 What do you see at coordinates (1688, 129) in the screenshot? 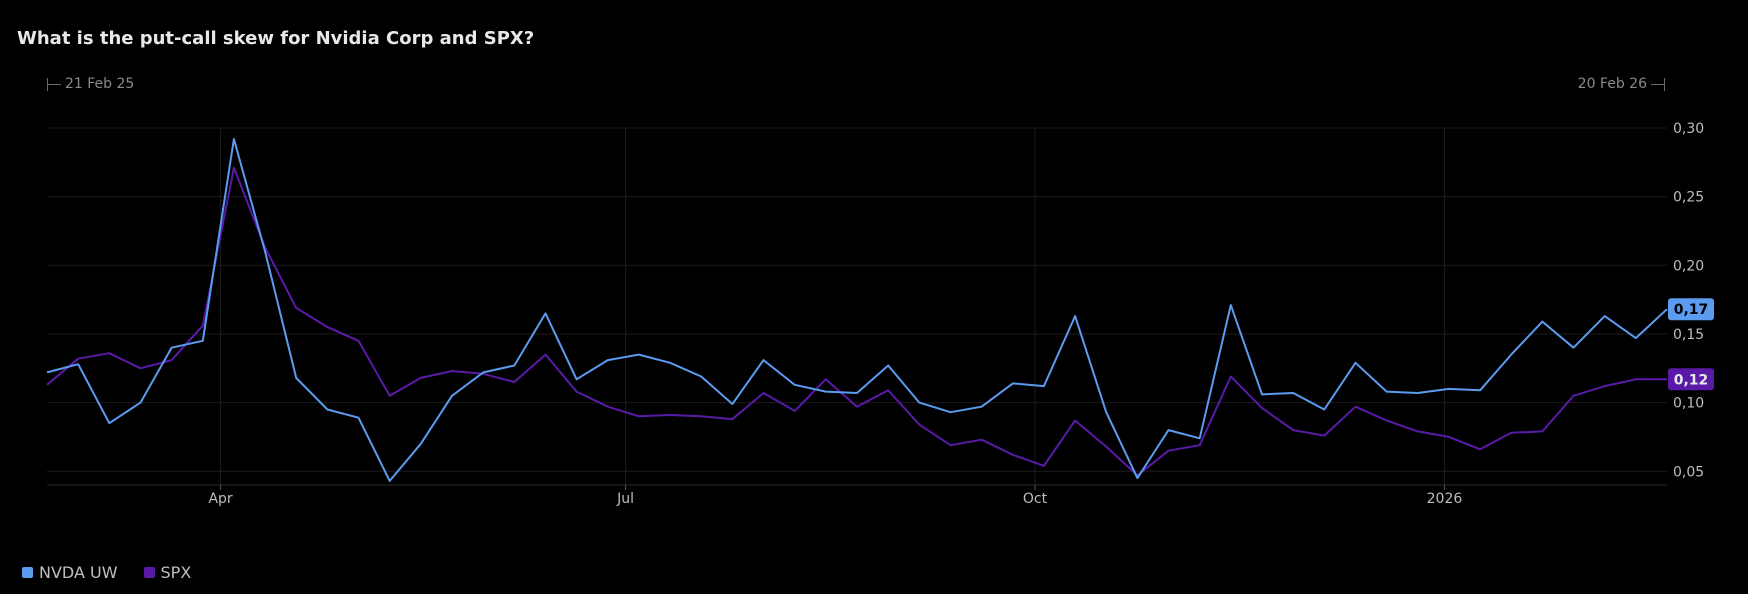
I see `y-tick-label: 0,30` at bounding box center [1688, 129].